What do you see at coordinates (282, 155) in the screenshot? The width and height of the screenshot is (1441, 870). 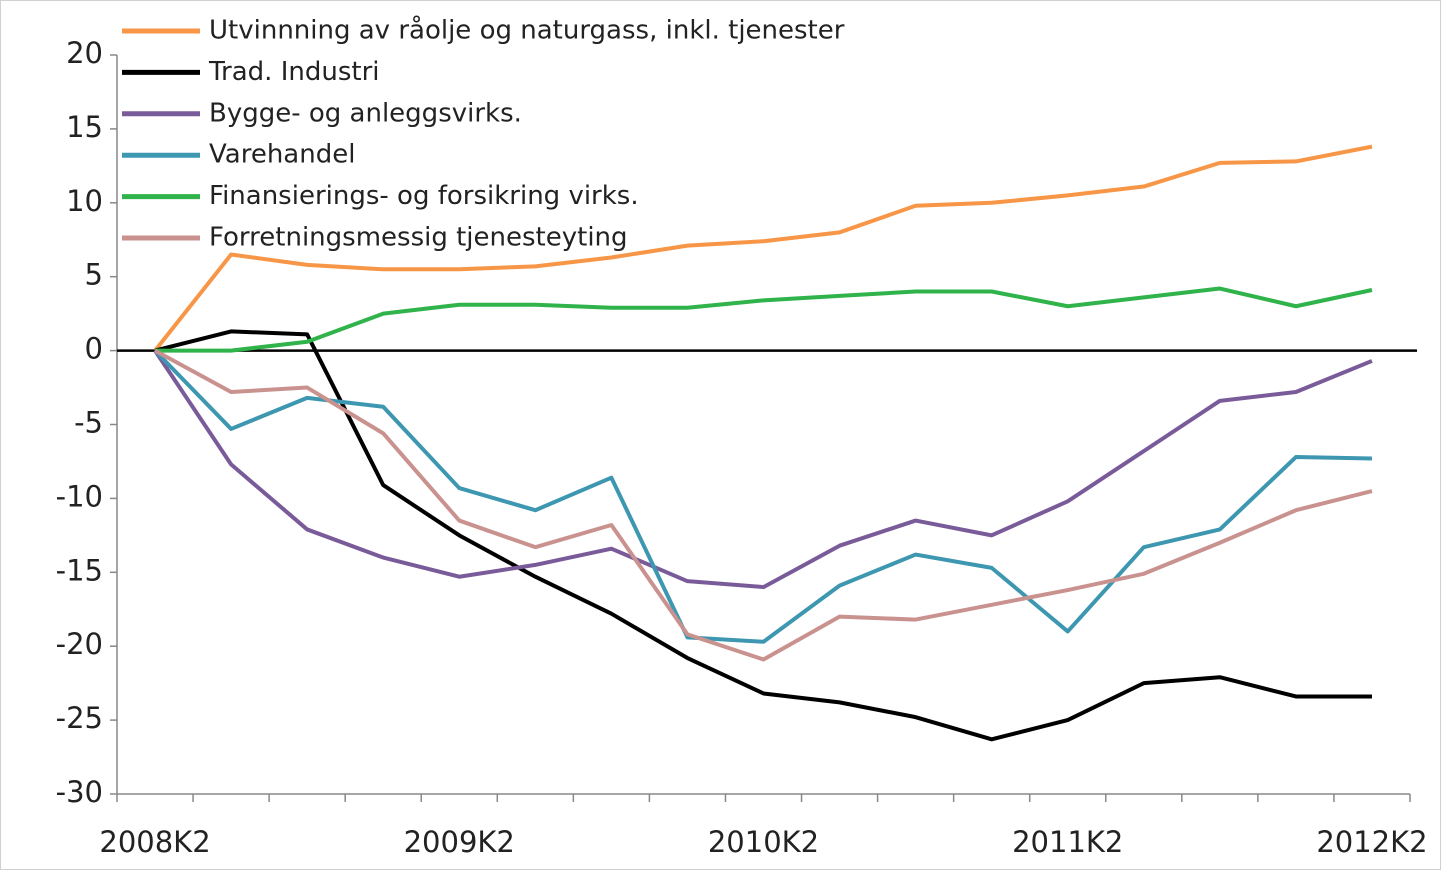 I see `legend-label: Varehandel` at bounding box center [282, 155].